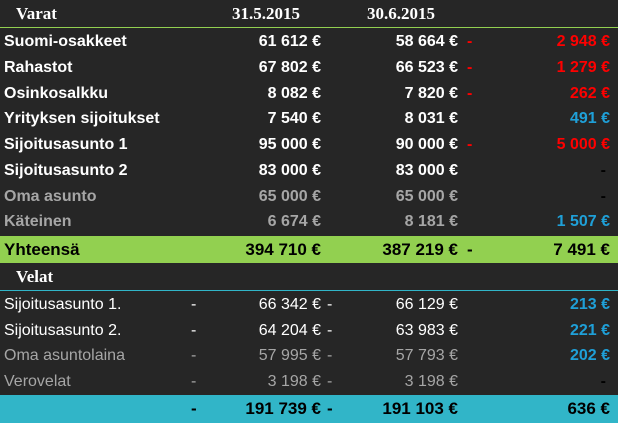 This screenshot has width=618, height=423. What do you see at coordinates (65, 41) in the screenshot?
I see `asset-name: Suomi-osakkeet` at bounding box center [65, 41].